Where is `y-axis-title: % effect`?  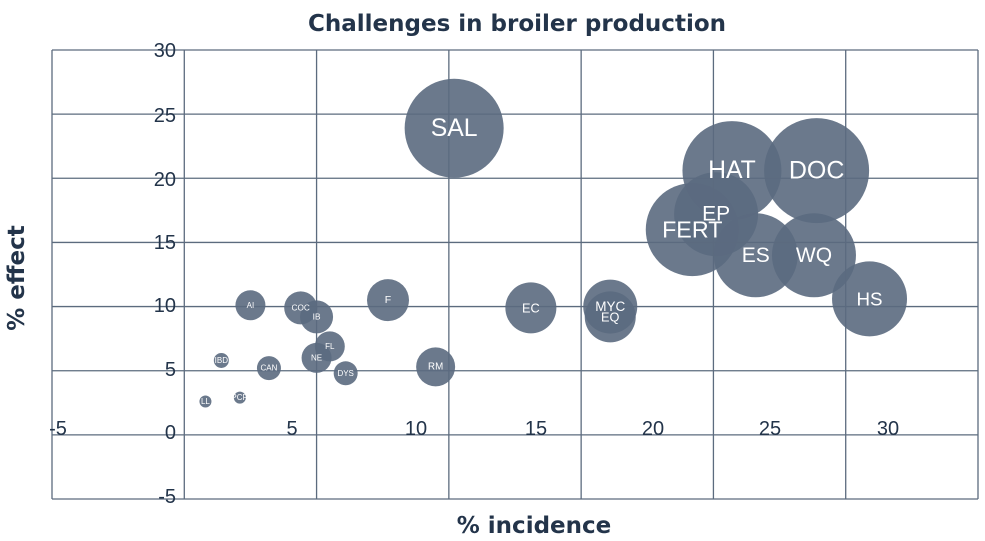
y-axis-title: % effect is located at coordinates (17, 278).